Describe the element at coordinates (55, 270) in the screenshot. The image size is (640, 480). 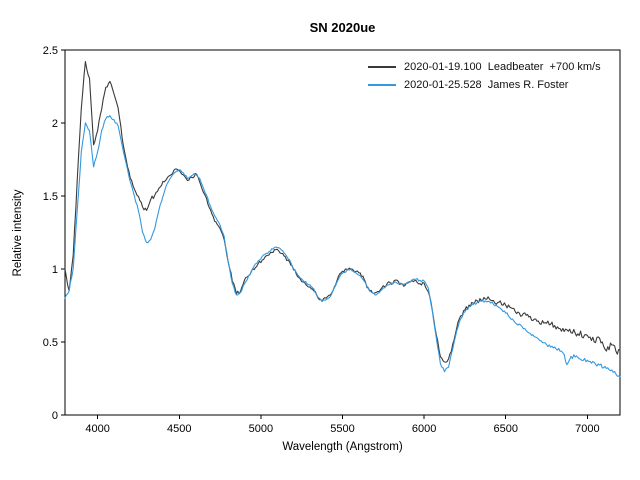
I see `svg-text: 1` at that location.